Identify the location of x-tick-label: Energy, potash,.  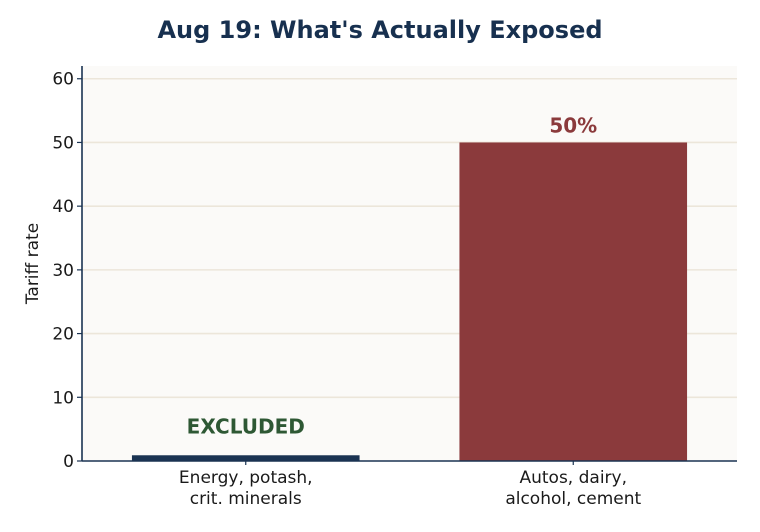
(246, 478).